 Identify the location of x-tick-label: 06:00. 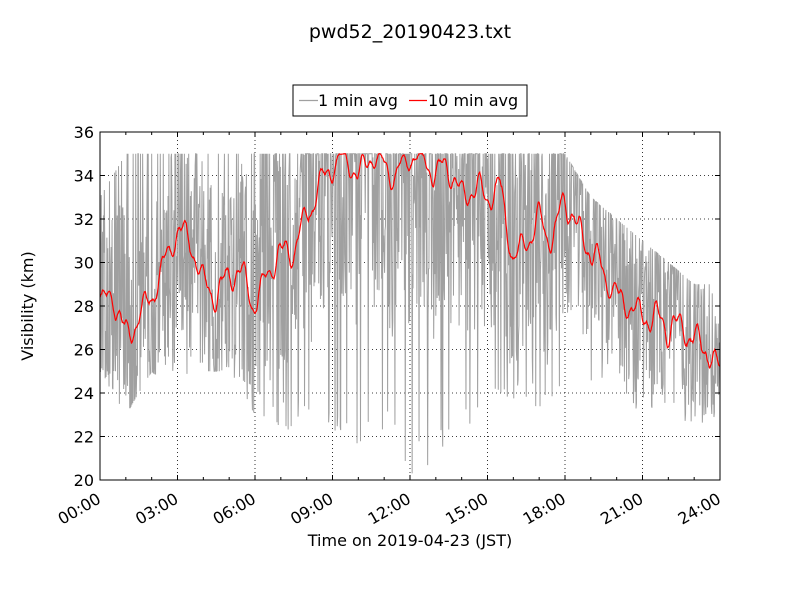
(234, 509).